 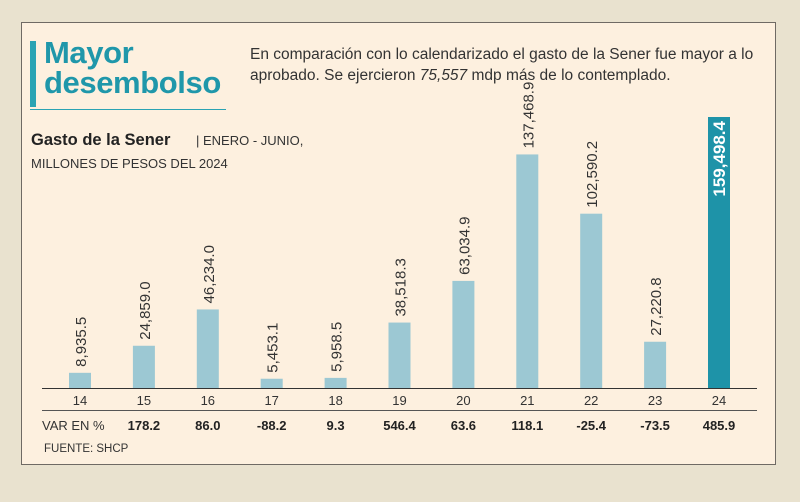 I want to click on variation-value-20: 63.6, so click(x=463, y=425).